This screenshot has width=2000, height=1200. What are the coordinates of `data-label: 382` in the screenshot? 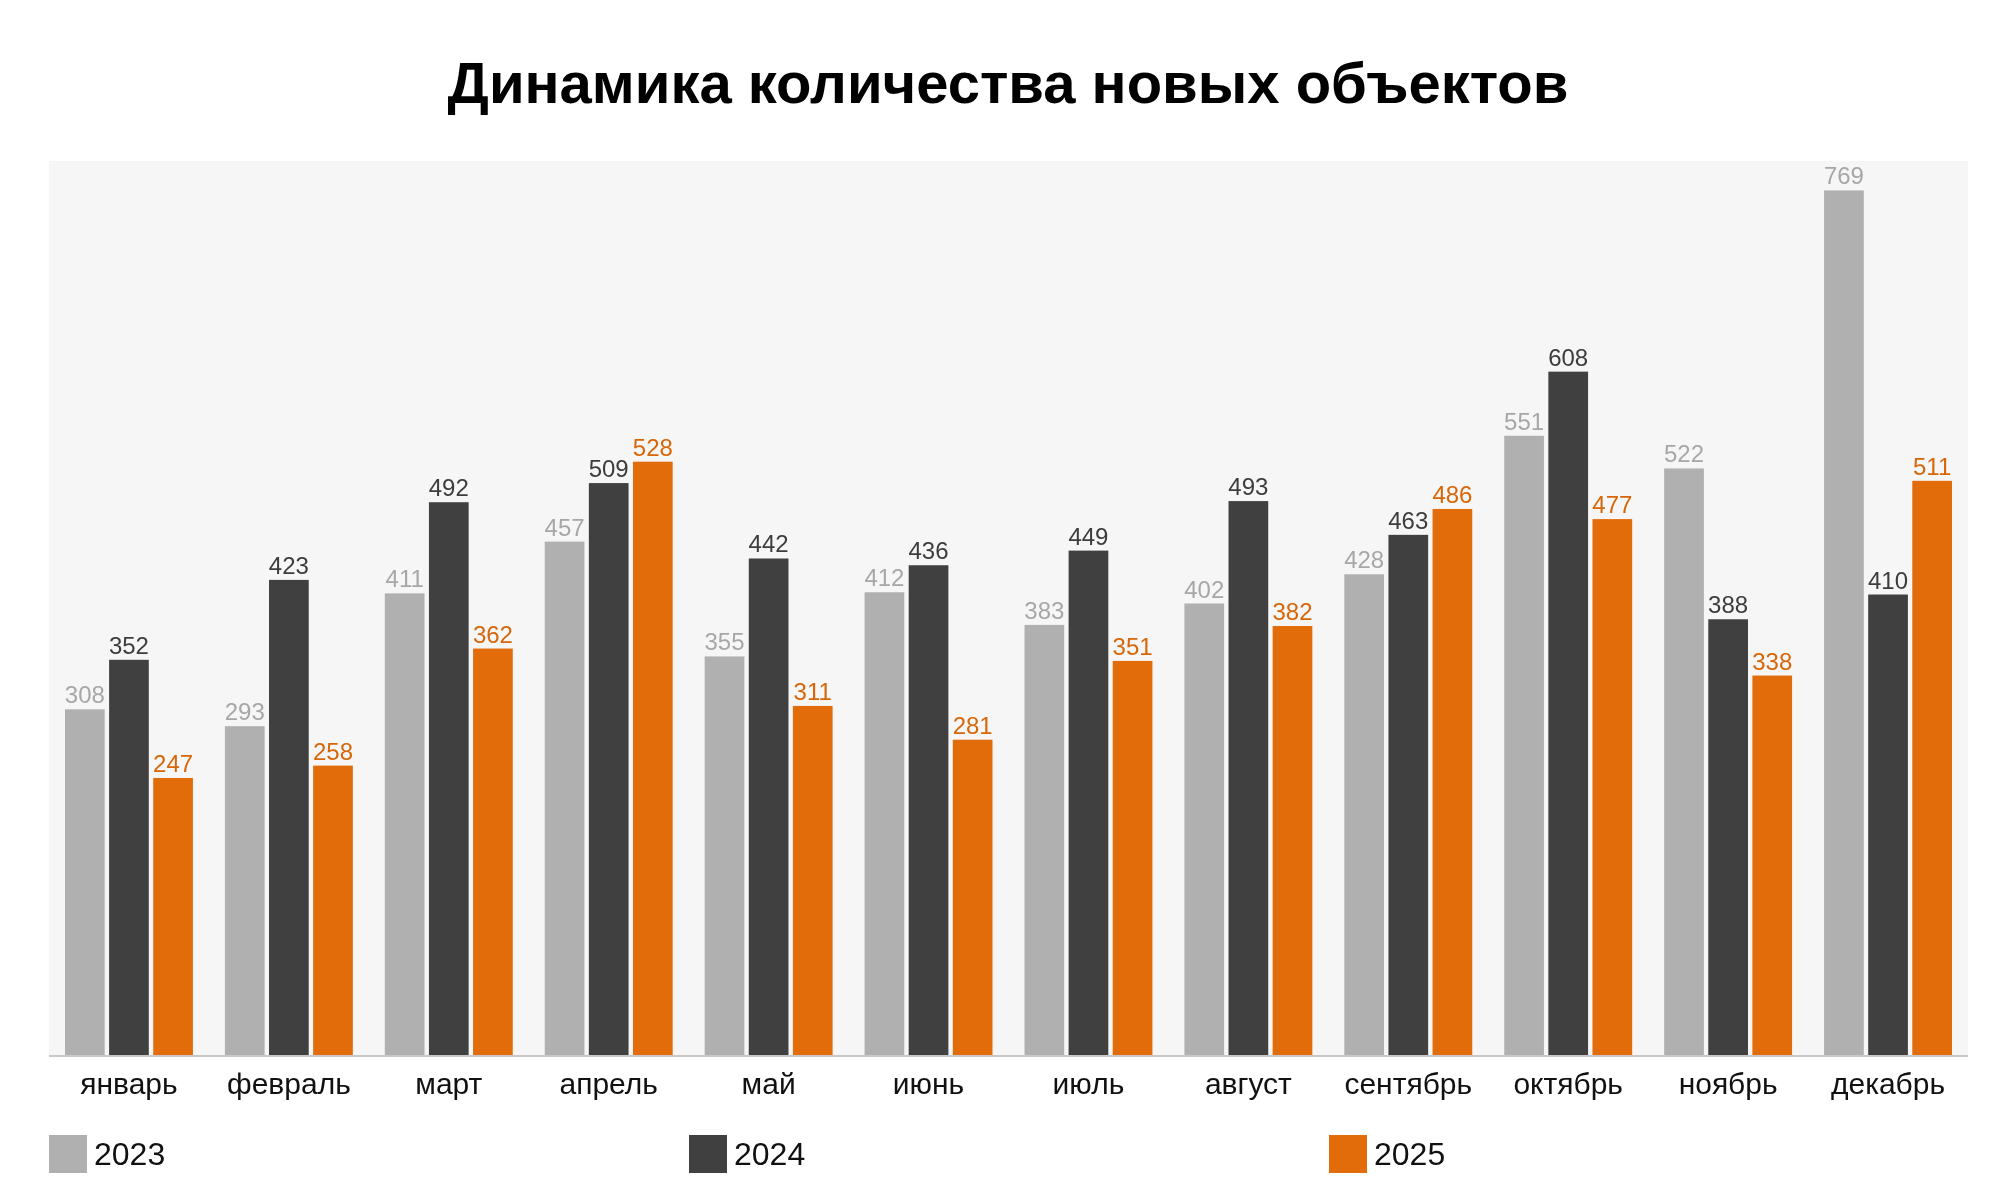 It's located at (1292, 612).